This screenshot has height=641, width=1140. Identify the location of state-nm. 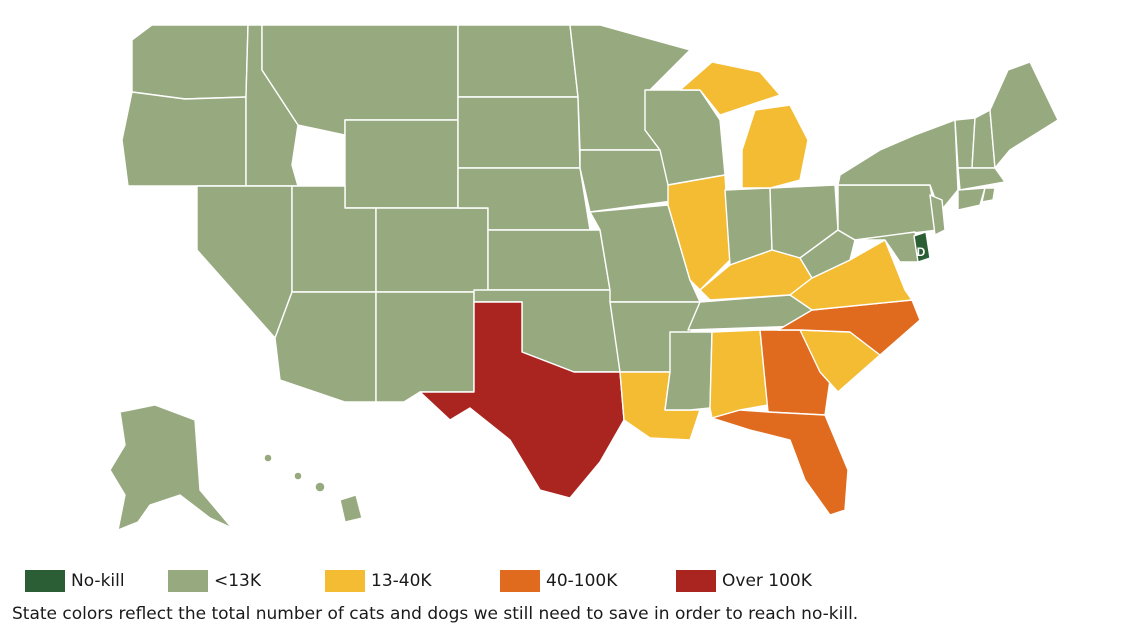
(425, 347).